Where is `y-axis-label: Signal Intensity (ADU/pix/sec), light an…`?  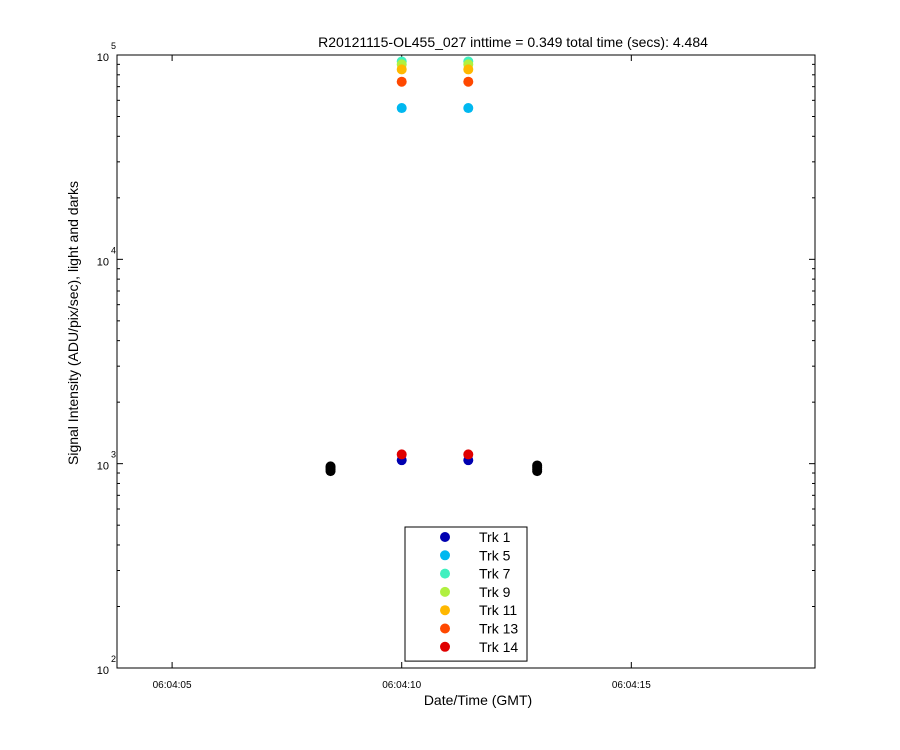 y-axis-label: Signal Intensity (ADU/pix/sec), light an… is located at coordinates (73, 323).